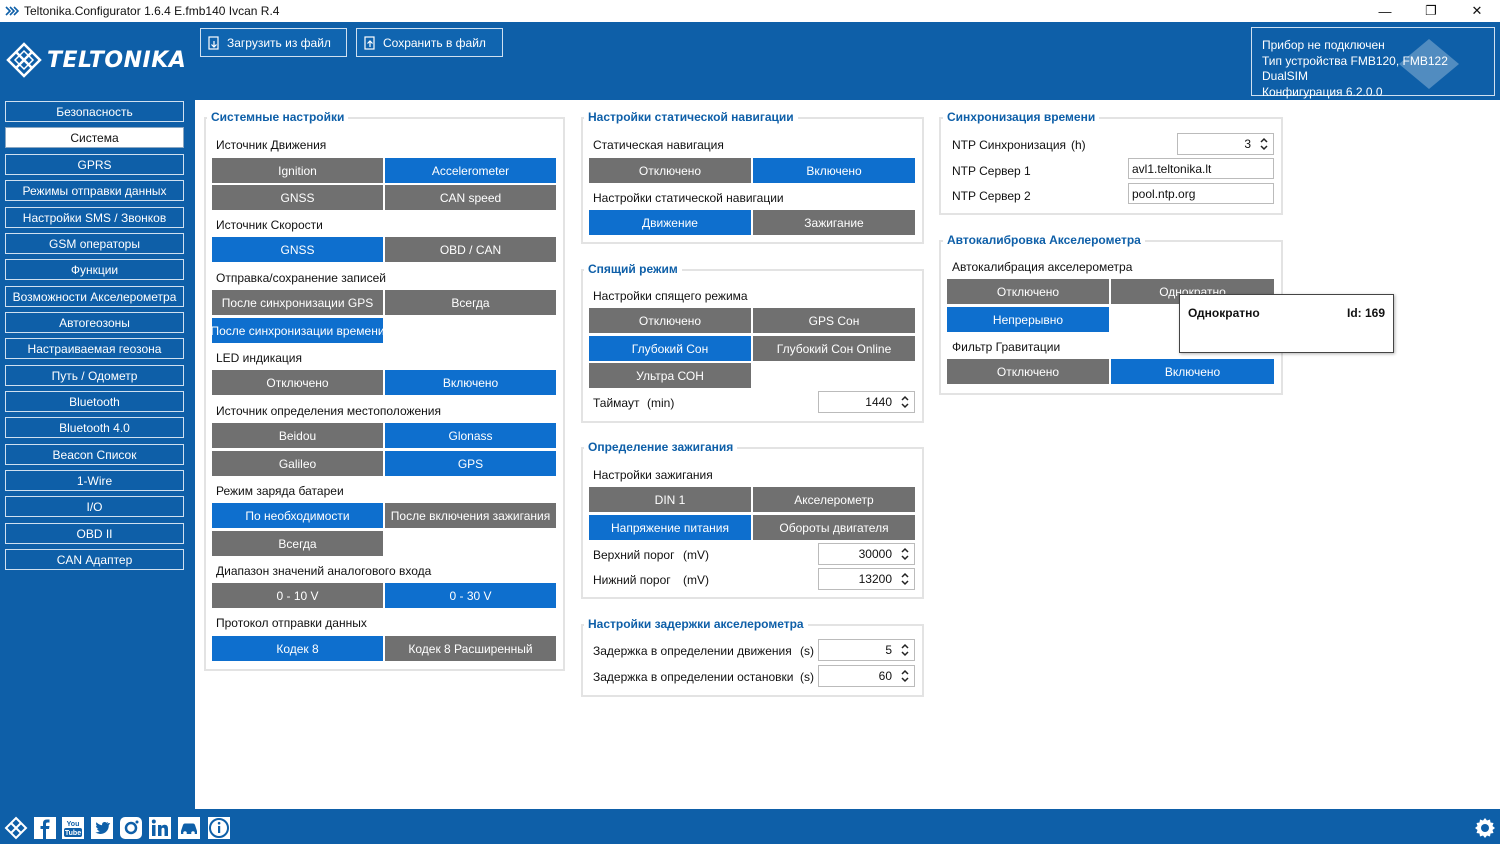 Image resolution: width=1500 pixels, height=844 pixels. I want to click on minimize-button: —, so click(1385, 11).